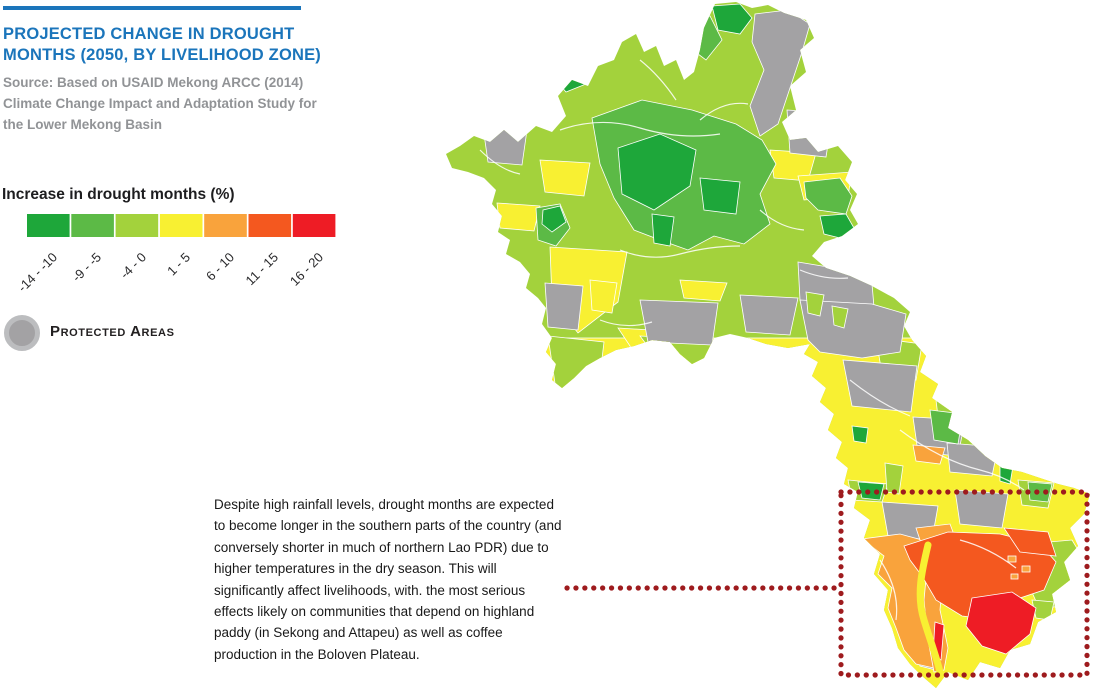 This screenshot has height=691, width=1100. What do you see at coordinates (86, 267) in the screenshot?
I see `legend-label: -9 - -5` at bounding box center [86, 267].